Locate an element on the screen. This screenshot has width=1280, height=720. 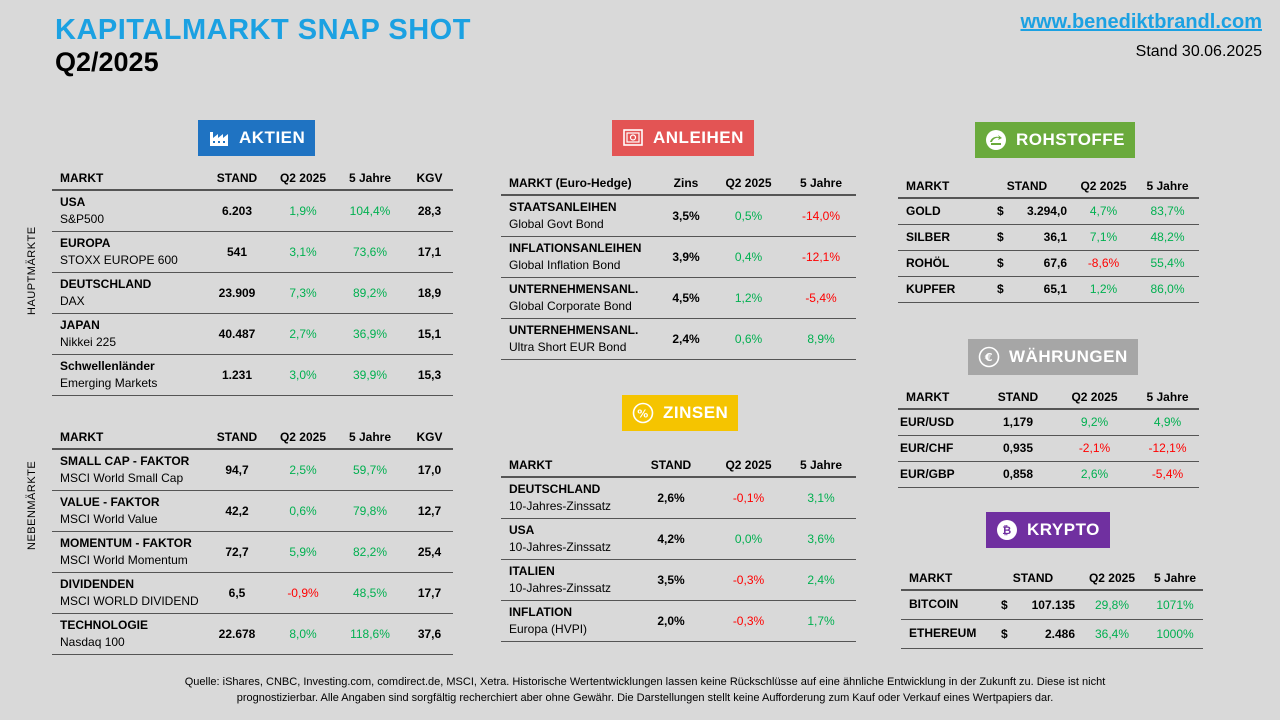
stand-value: 94,7 is located at coordinates (237, 470).